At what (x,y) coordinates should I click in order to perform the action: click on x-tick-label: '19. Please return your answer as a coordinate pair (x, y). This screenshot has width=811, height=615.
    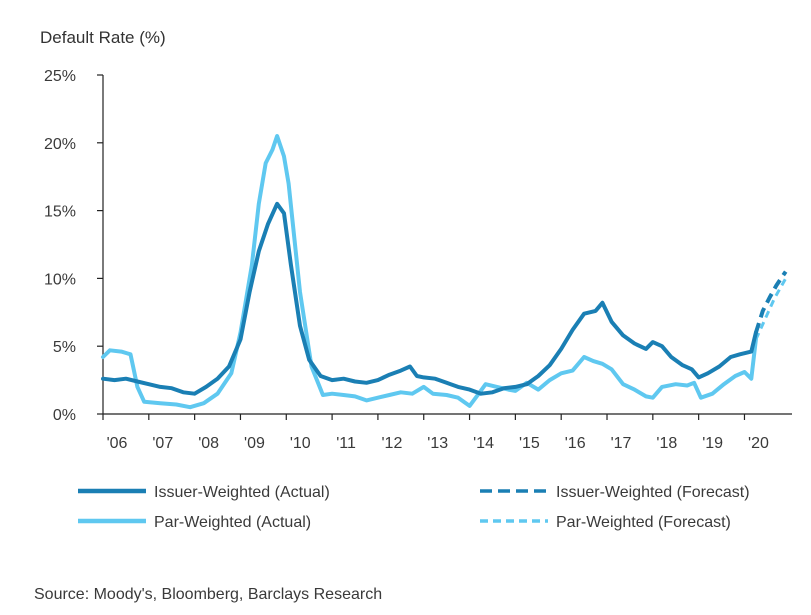
    Looking at the image, I should click on (712, 443).